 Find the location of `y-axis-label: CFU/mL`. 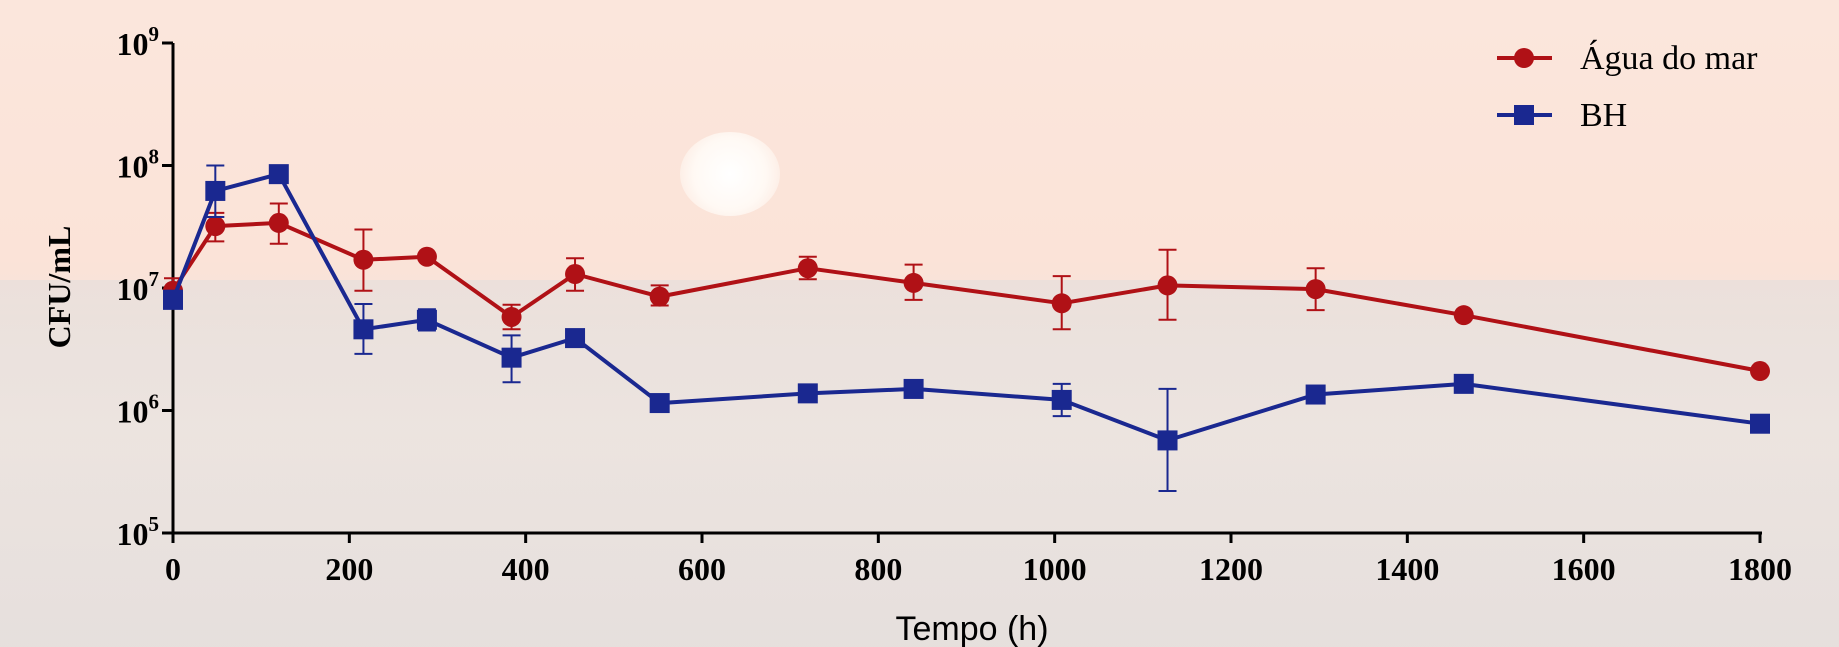

y-axis-label: CFU/mL is located at coordinates (59, 287).